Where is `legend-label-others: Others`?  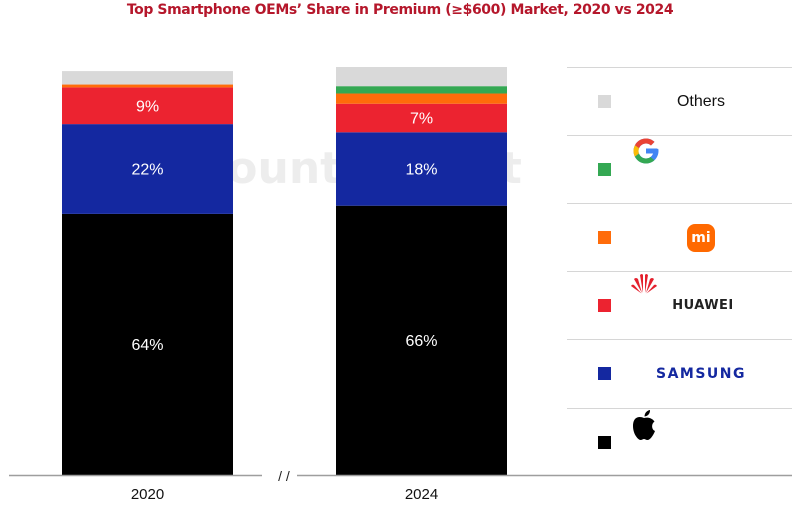
legend-label-others: Others is located at coordinates (701, 101).